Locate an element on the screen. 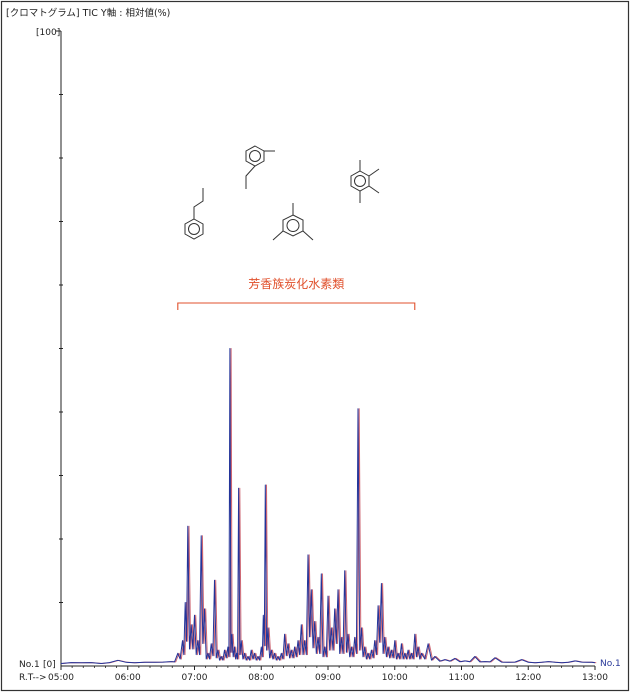  x-tick-label: 07:00 is located at coordinates (195, 678).